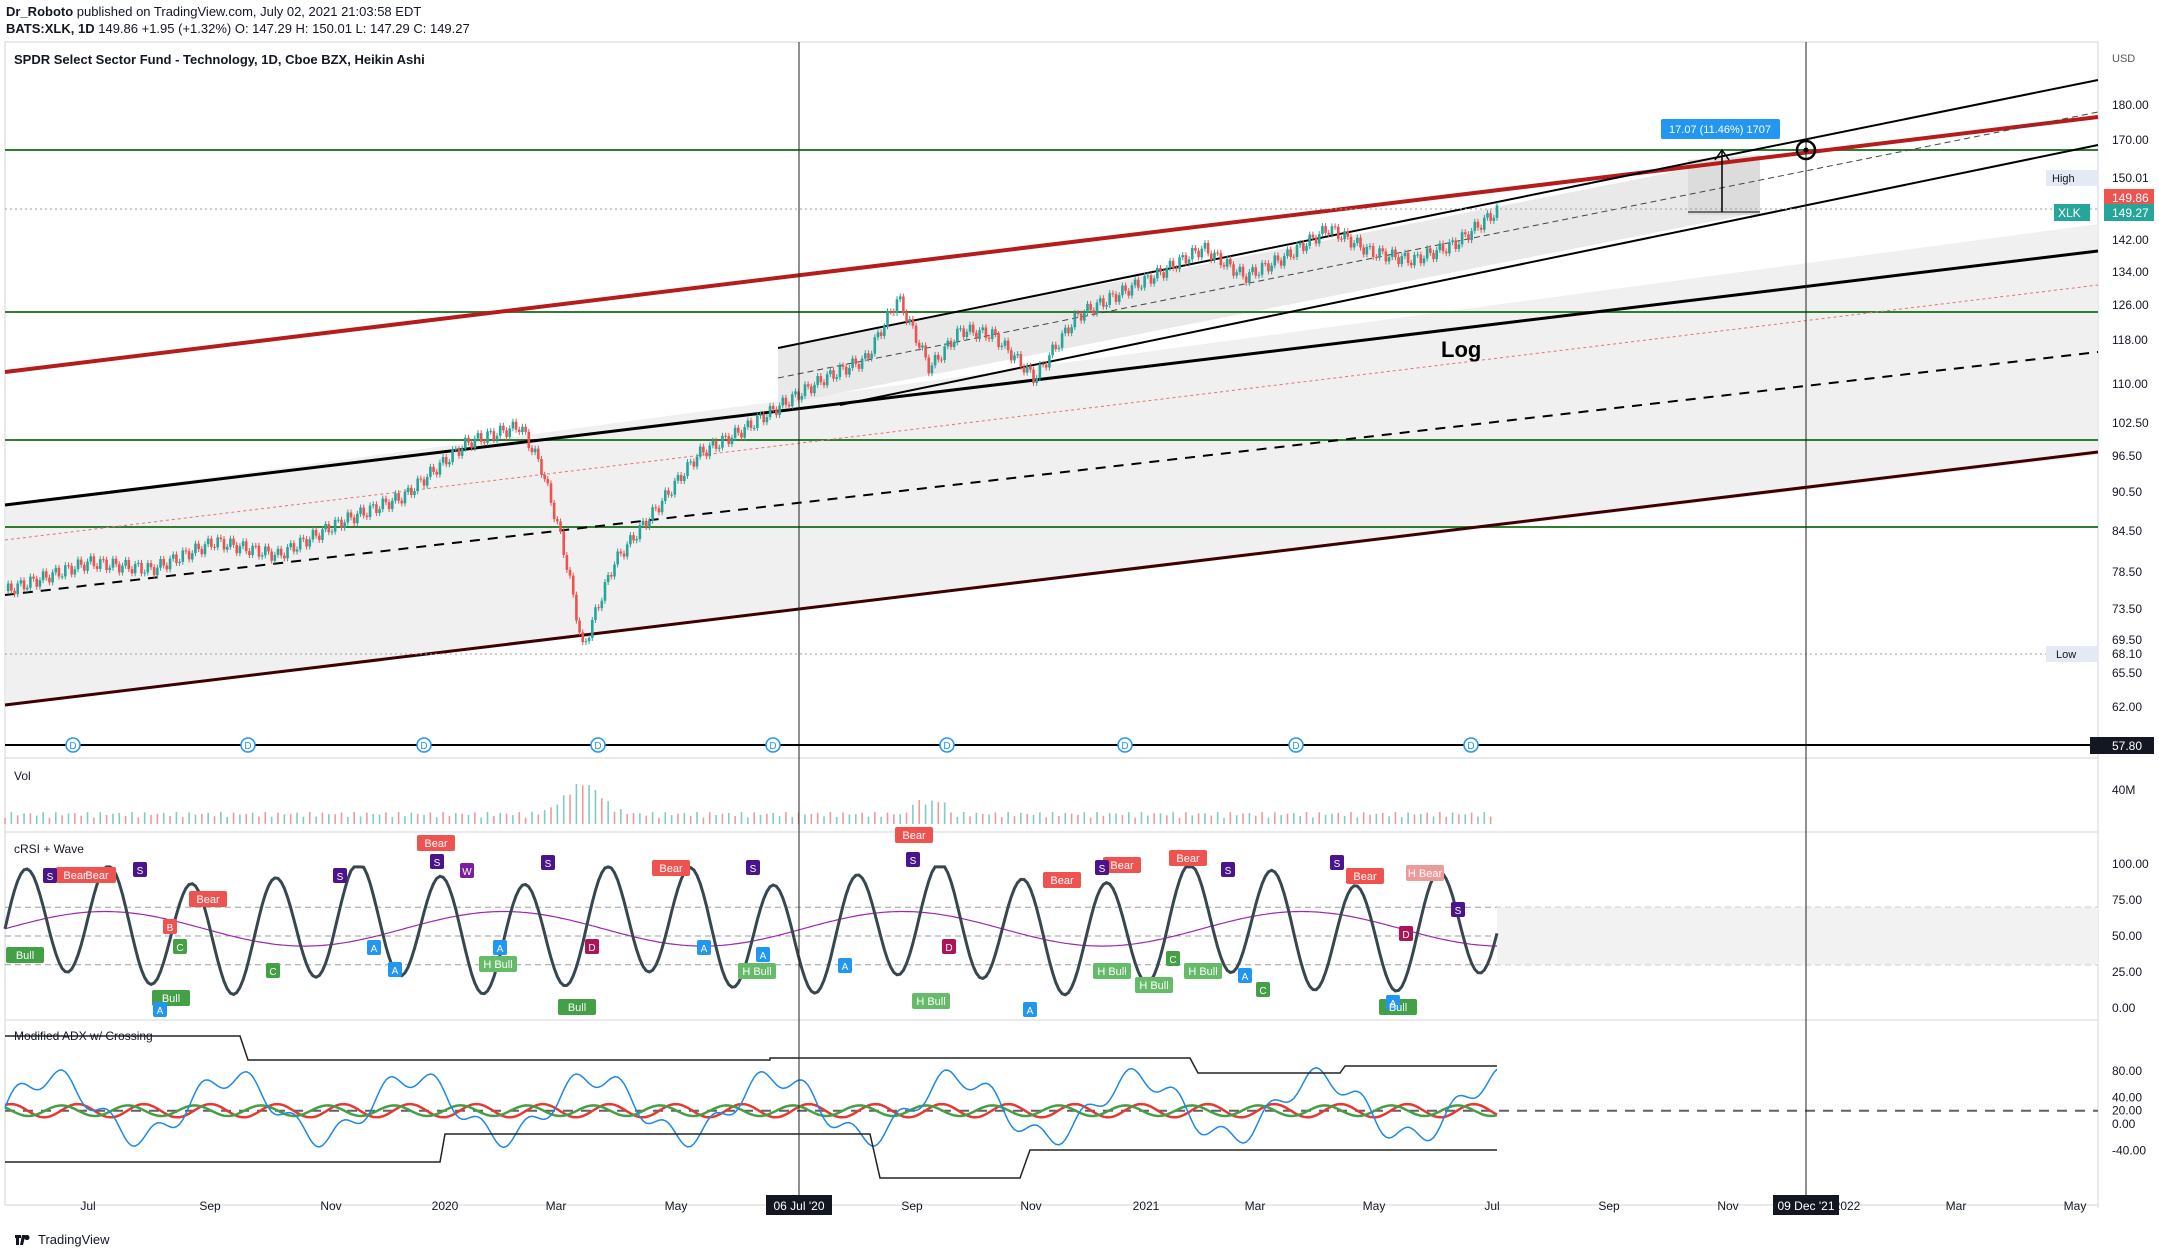 This screenshot has height=1257, width=2159. I want to click on author-name: Dr_Roboto, so click(40, 11).